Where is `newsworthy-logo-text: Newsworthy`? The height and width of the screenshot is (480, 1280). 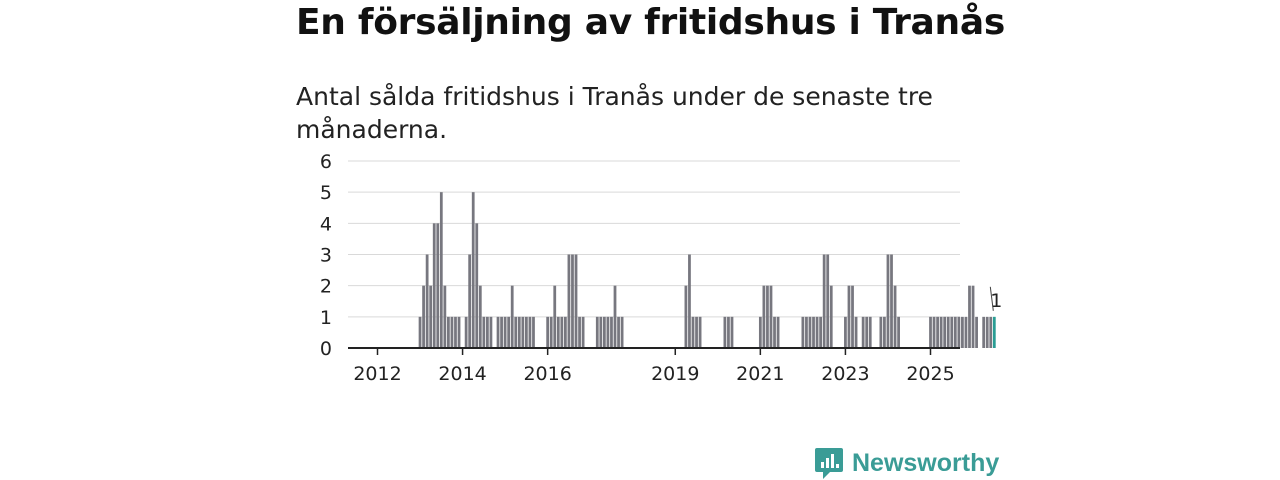 newsworthy-logo-text: Newsworthy is located at coordinates (926, 462).